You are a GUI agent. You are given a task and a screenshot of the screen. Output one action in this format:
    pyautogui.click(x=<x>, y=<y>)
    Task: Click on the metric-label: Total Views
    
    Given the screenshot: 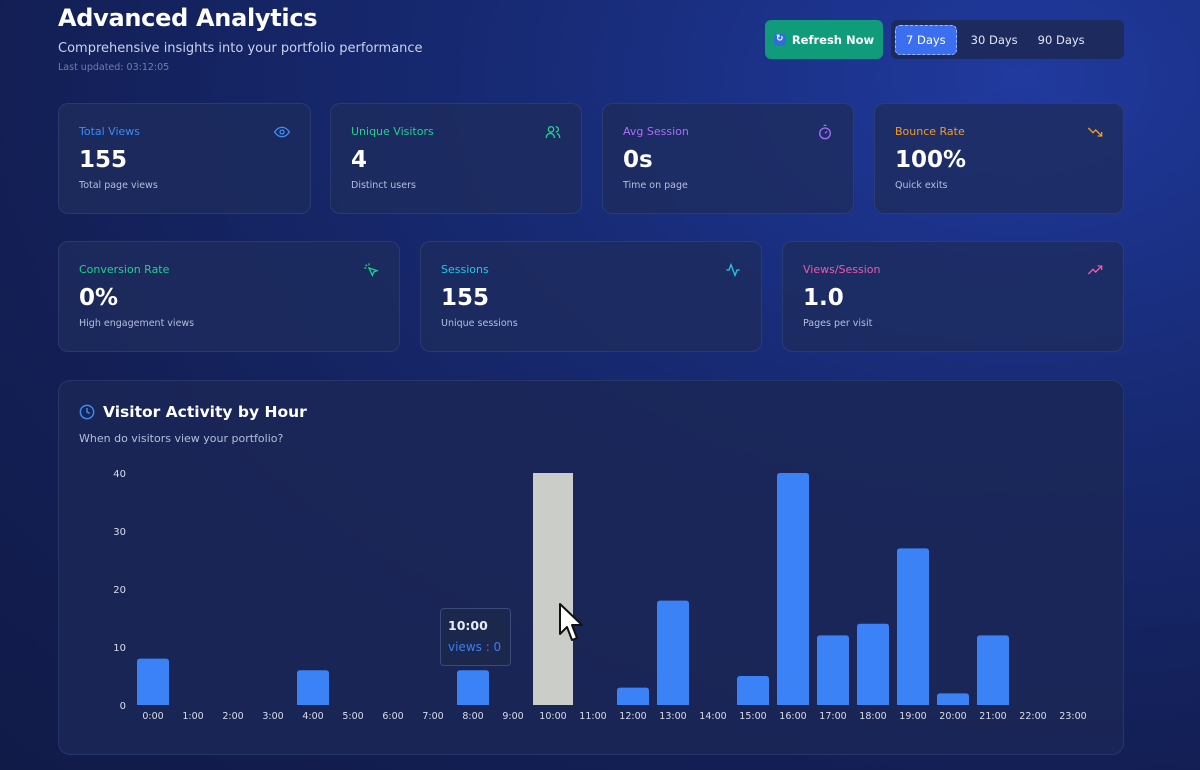 What is the action you would take?
    pyautogui.click(x=110, y=131)
    